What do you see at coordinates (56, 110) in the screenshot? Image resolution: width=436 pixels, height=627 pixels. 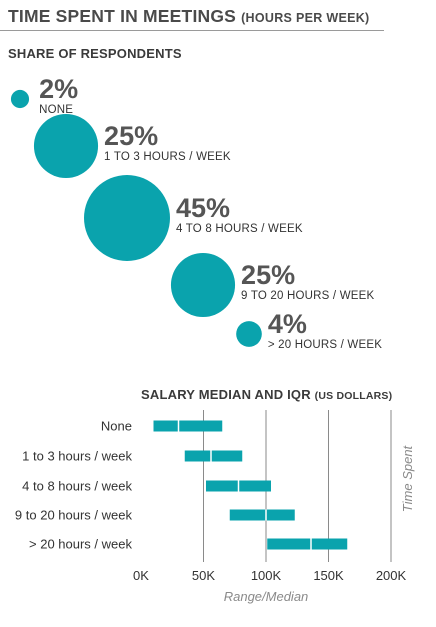 I see `bubble-category-label: NONE` at bounding box center [56, 110].